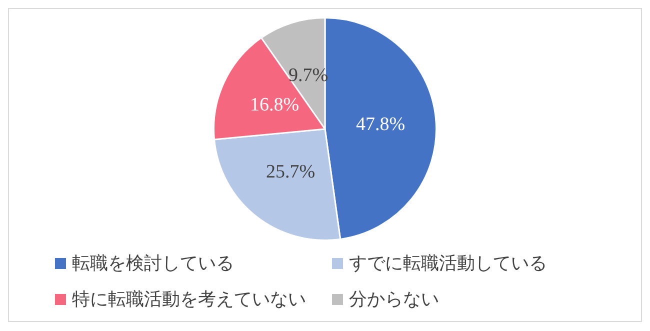 The image size is (650, 331). What do you see at coordinates (448, 263) in the screenshot?
I see `legend-label: すでに転職活動している` at bounding box center [448, 263].